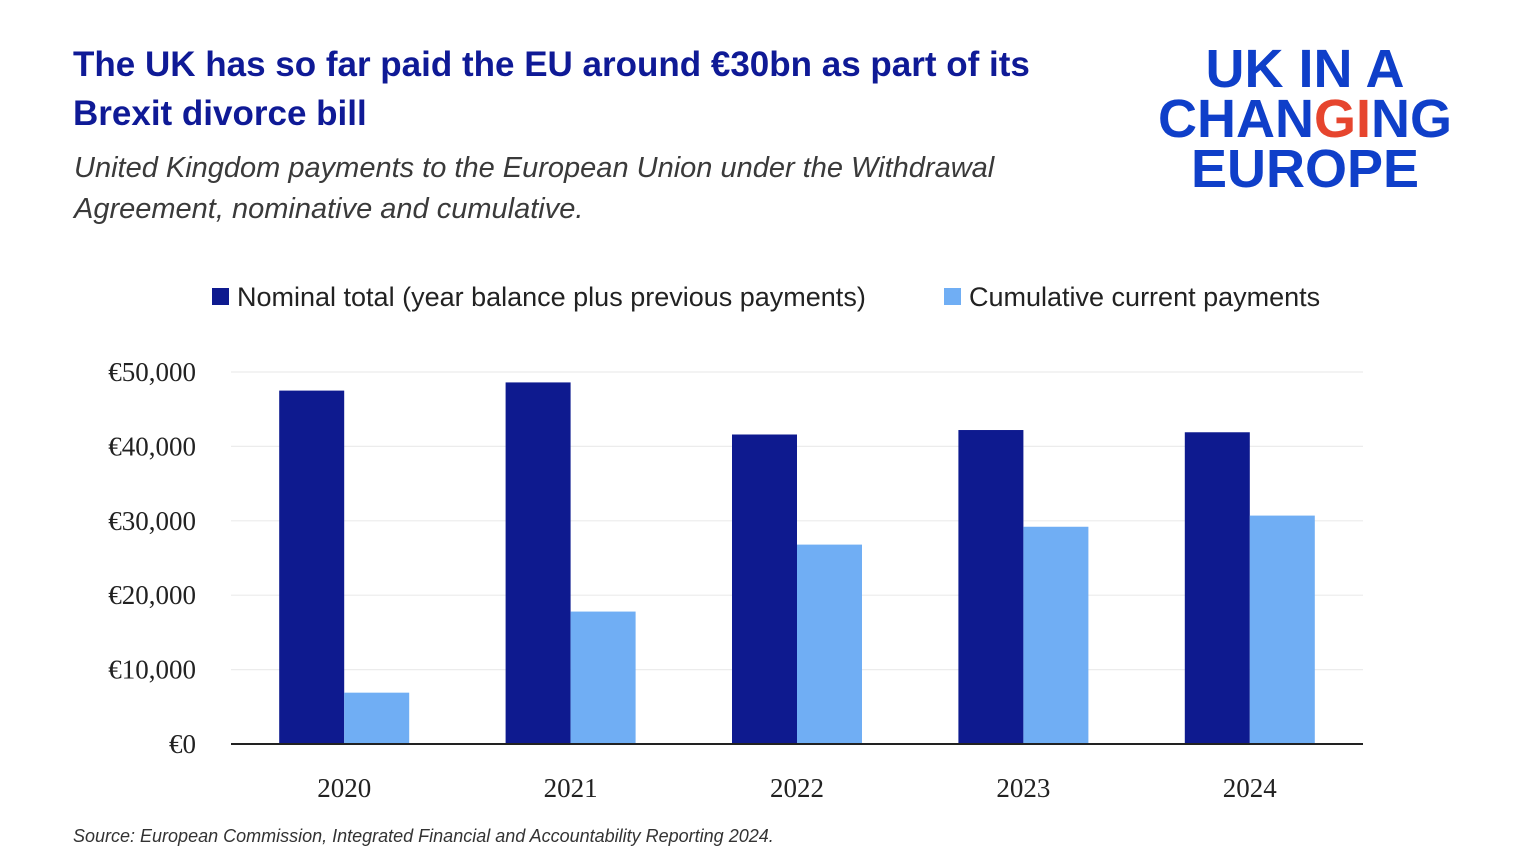  What do you see at coordinates (603, 677) in the screenshot?
I see `bar-cumulative-2021` at bounding box center [603, 677].